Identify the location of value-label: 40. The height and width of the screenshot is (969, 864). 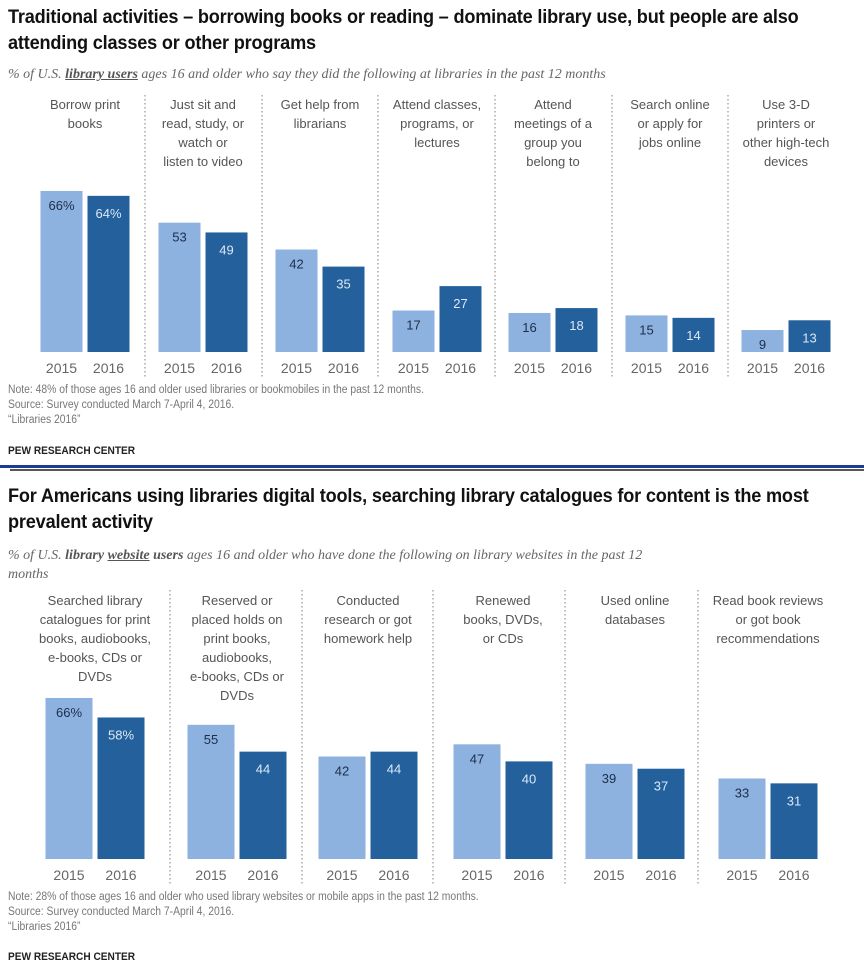
(529, 778).